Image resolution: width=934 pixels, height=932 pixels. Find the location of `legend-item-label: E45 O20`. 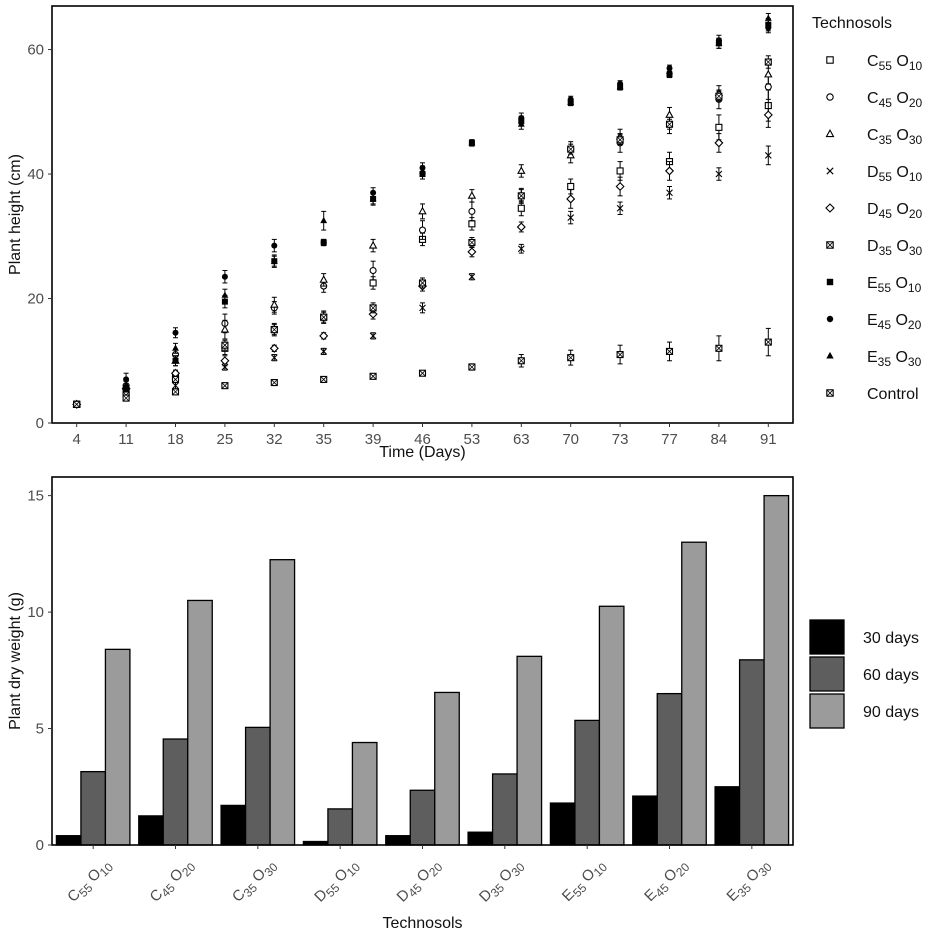

legend-item-label: E45 O20 is located at coordinates (894, 322).